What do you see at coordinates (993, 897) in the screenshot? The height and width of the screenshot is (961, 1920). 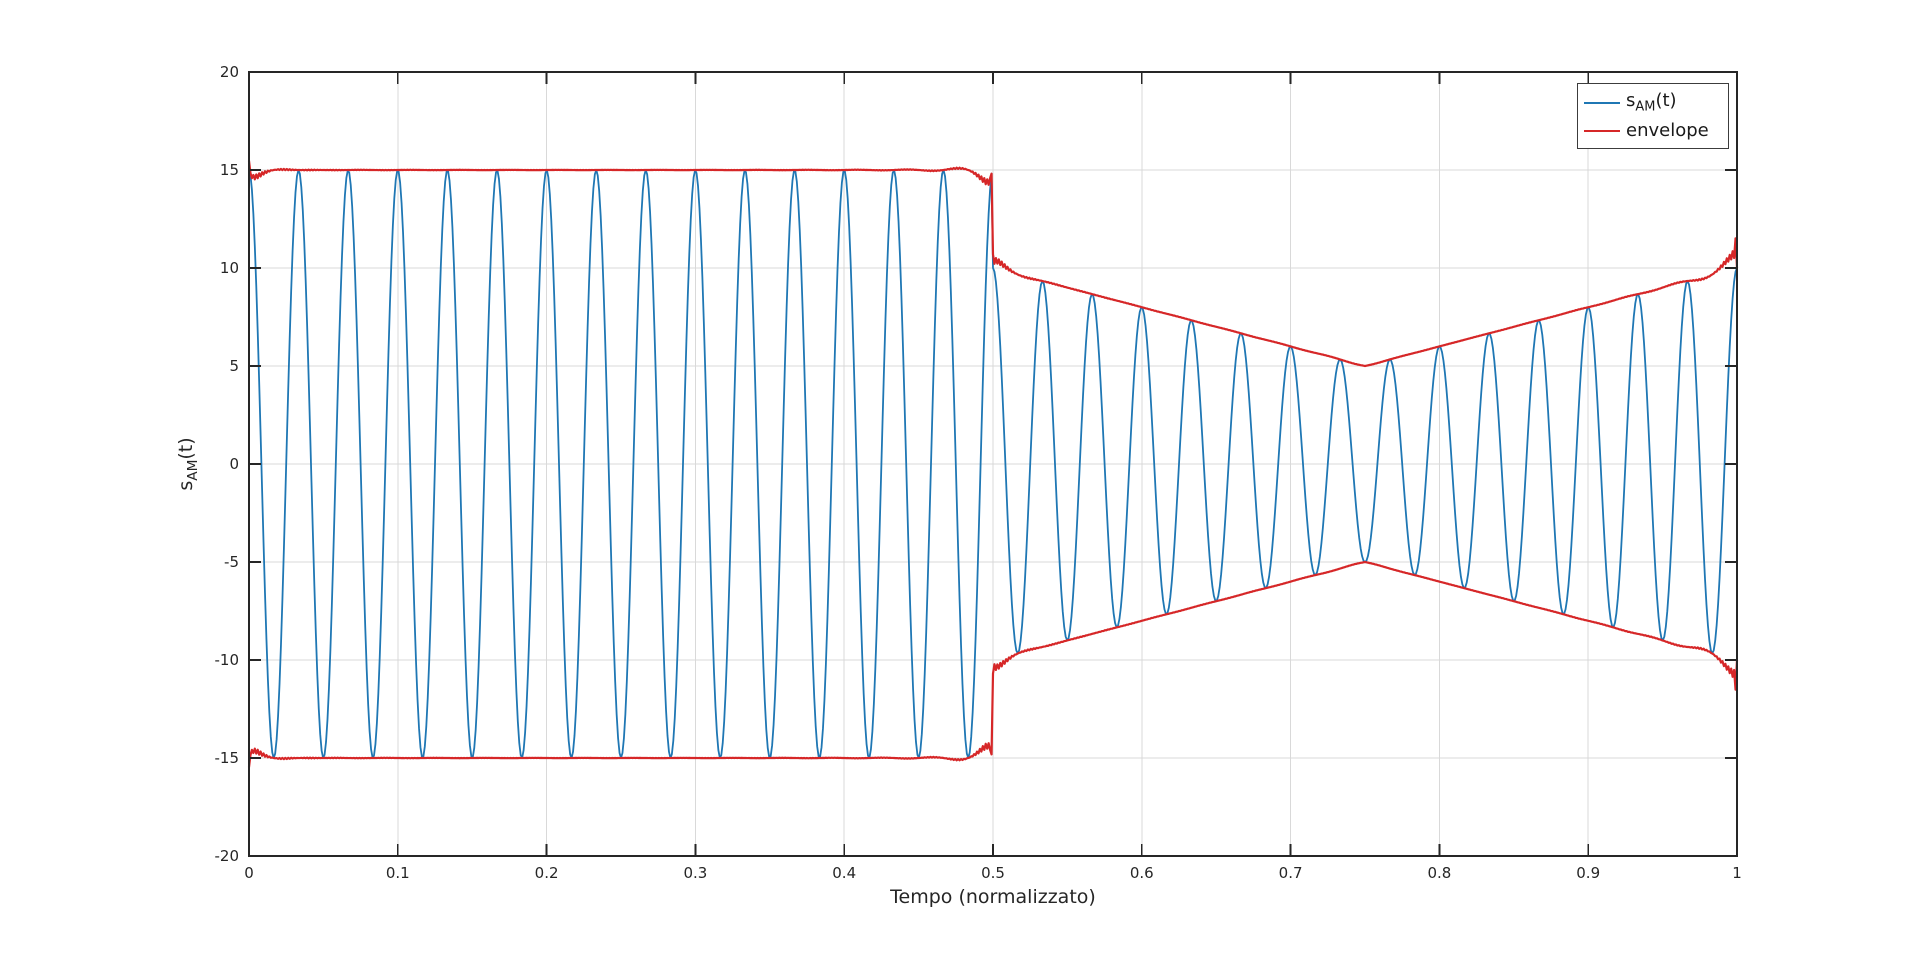 I see `x-axis-label: Tempo (normalizzato)` at bounding box center [993, 897].